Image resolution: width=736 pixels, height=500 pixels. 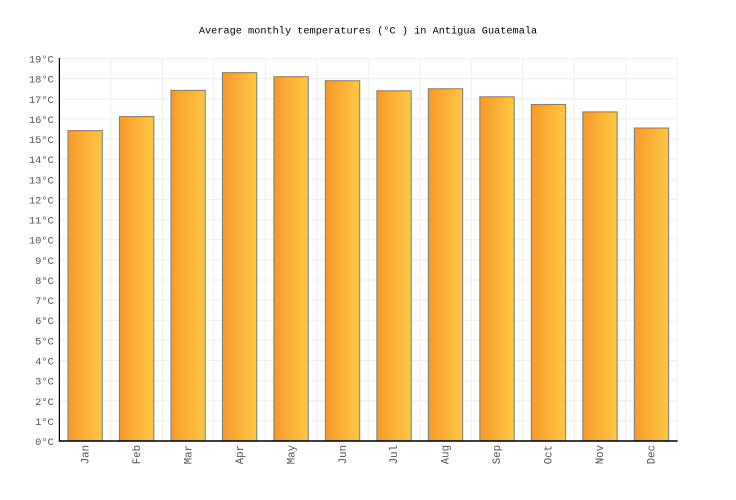 I want to click on svg-text: 18°C, so click(x=41, y=81).